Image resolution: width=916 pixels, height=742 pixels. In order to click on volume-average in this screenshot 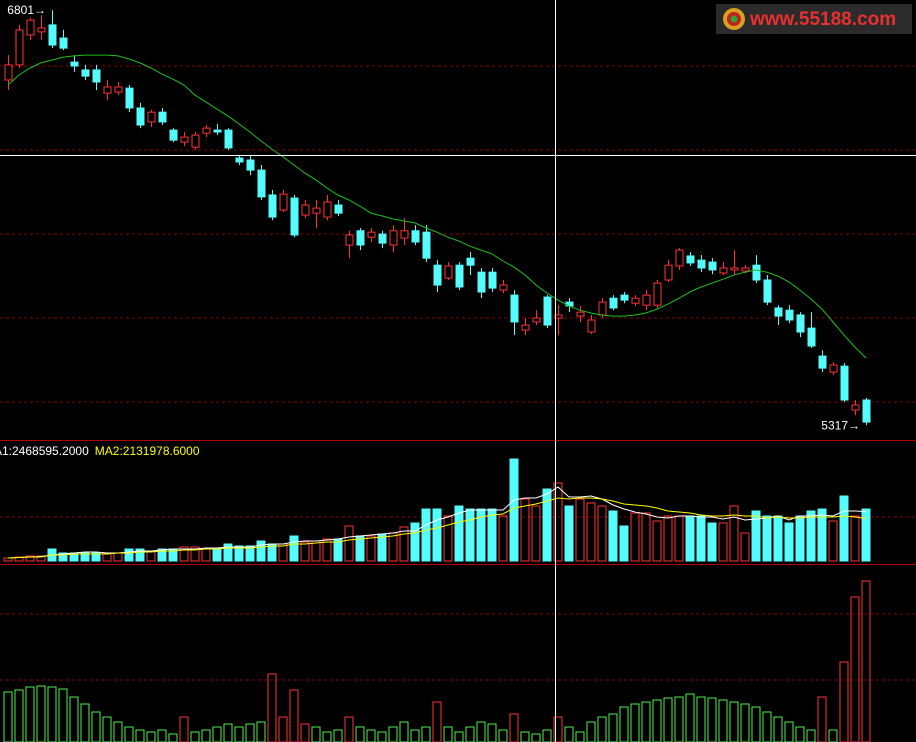, I will do `click(437, 522)`.